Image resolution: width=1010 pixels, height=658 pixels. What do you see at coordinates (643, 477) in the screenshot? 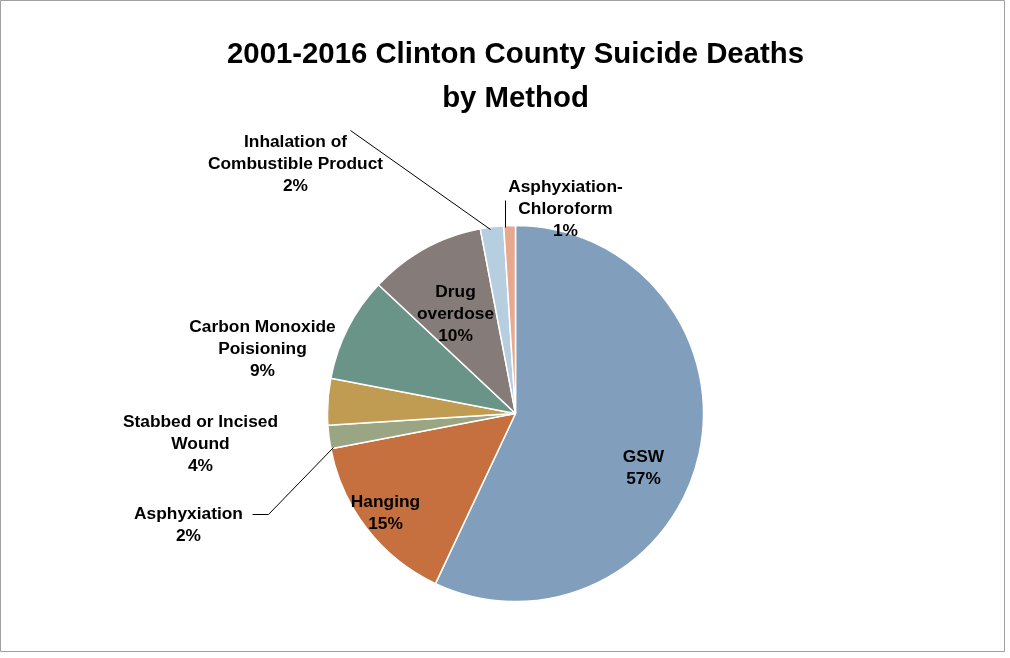
I see `data-label: 57%` at bounding box center [643, 477].